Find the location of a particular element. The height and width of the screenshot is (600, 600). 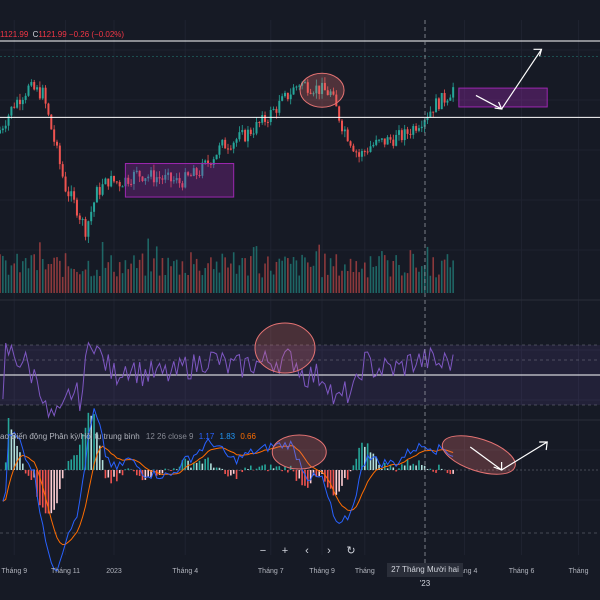

scroll-back-button: ‹ is located at coordinates (307, 551).